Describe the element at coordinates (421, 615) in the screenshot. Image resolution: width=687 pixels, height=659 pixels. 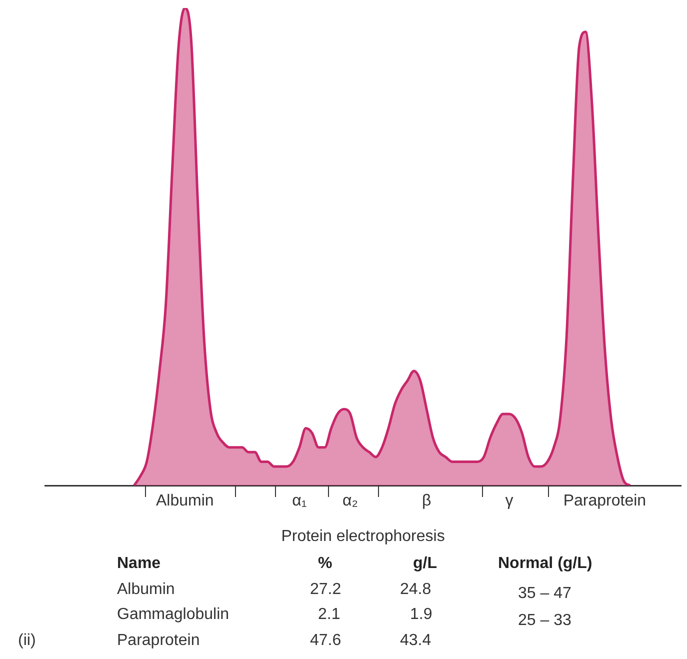
I see `text: 1.9` at that location.